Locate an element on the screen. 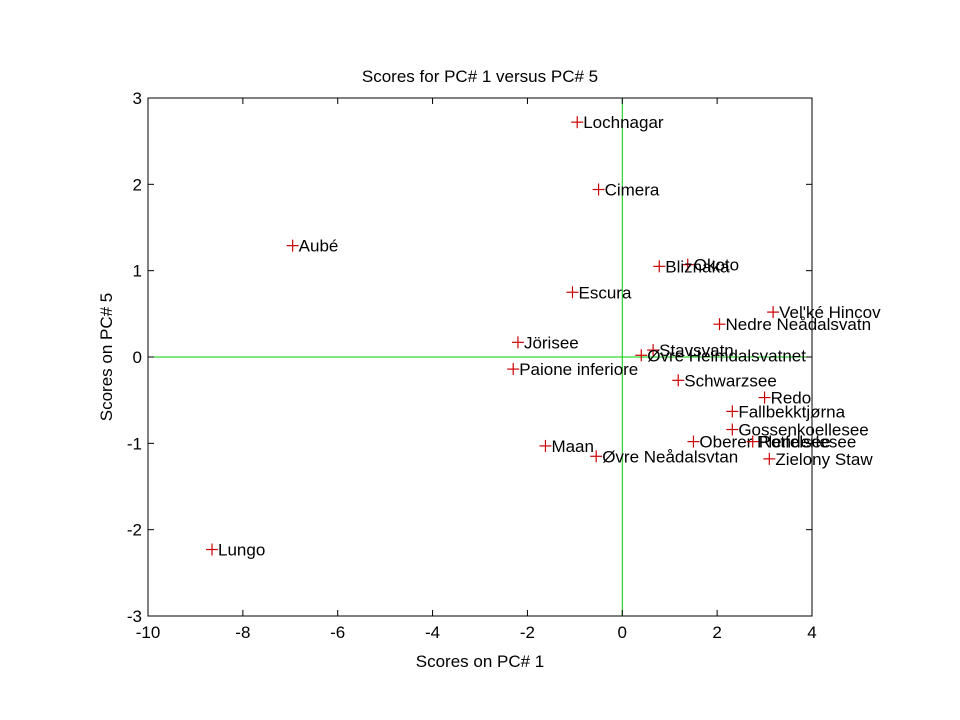  chart-title: Scores for PC# 1 versus PC# 5 is located at coordinates (480, 76).